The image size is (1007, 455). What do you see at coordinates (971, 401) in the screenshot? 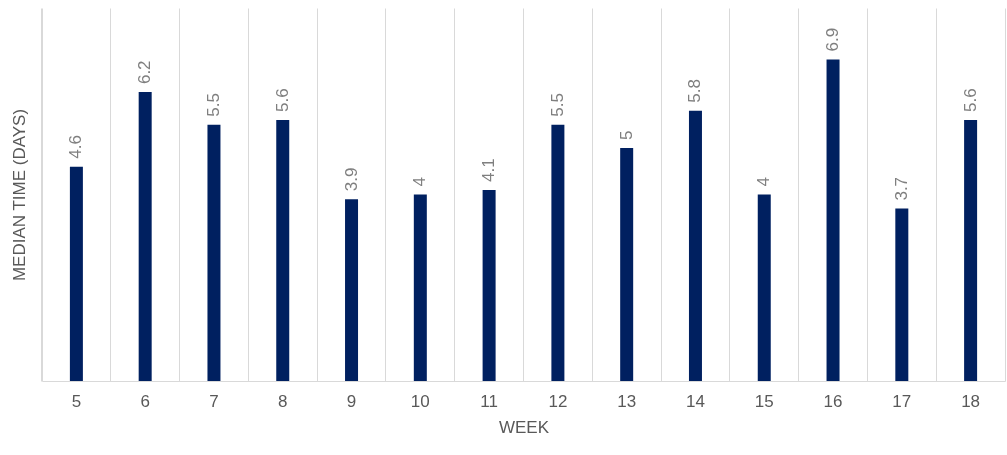
I see `x-tick-label: 18` at bounding box center [971, 401].